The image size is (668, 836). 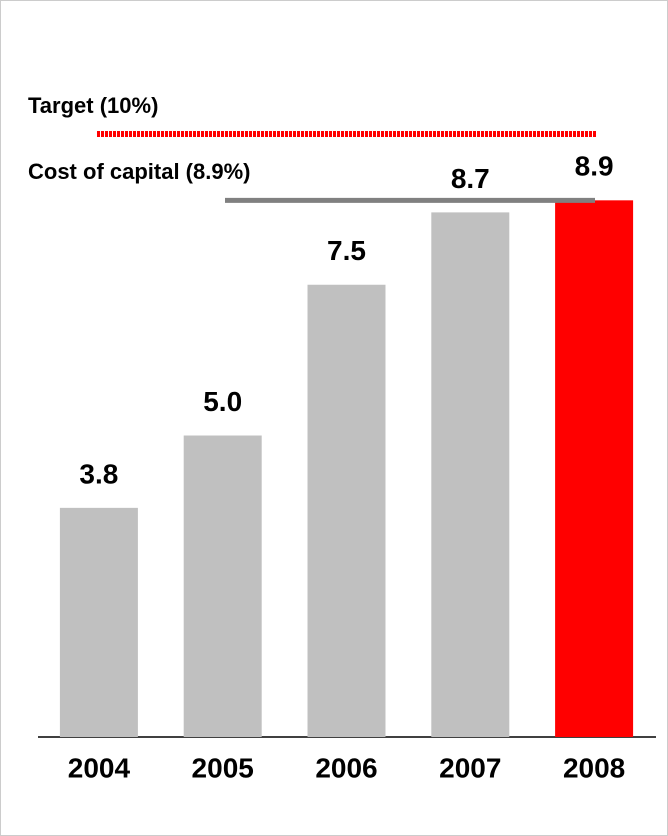 What do you see at coordinates (470, 178) in the screenshot?
I see `value-label: 8.7` at bounding box center [470, 178].